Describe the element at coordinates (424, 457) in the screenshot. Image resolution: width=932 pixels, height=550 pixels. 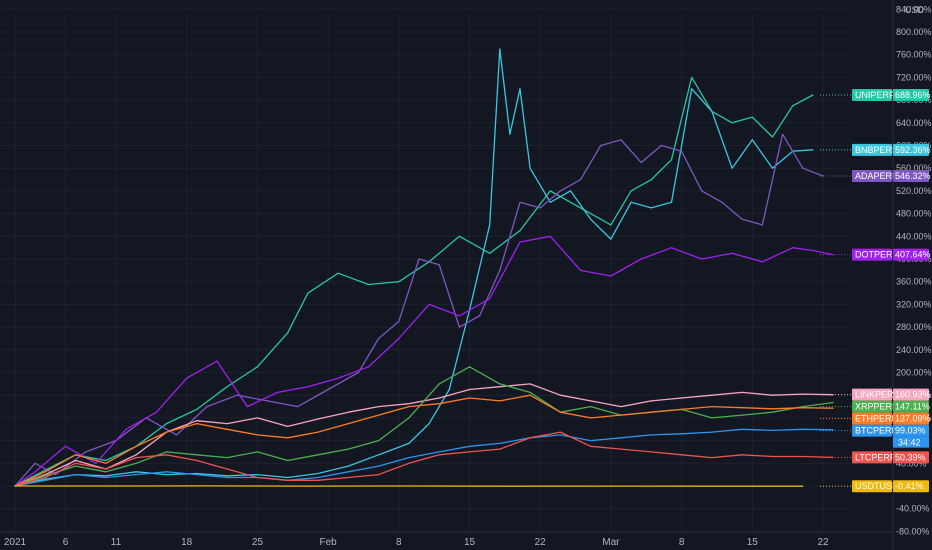
I see `series-line-btcperp` at that location.